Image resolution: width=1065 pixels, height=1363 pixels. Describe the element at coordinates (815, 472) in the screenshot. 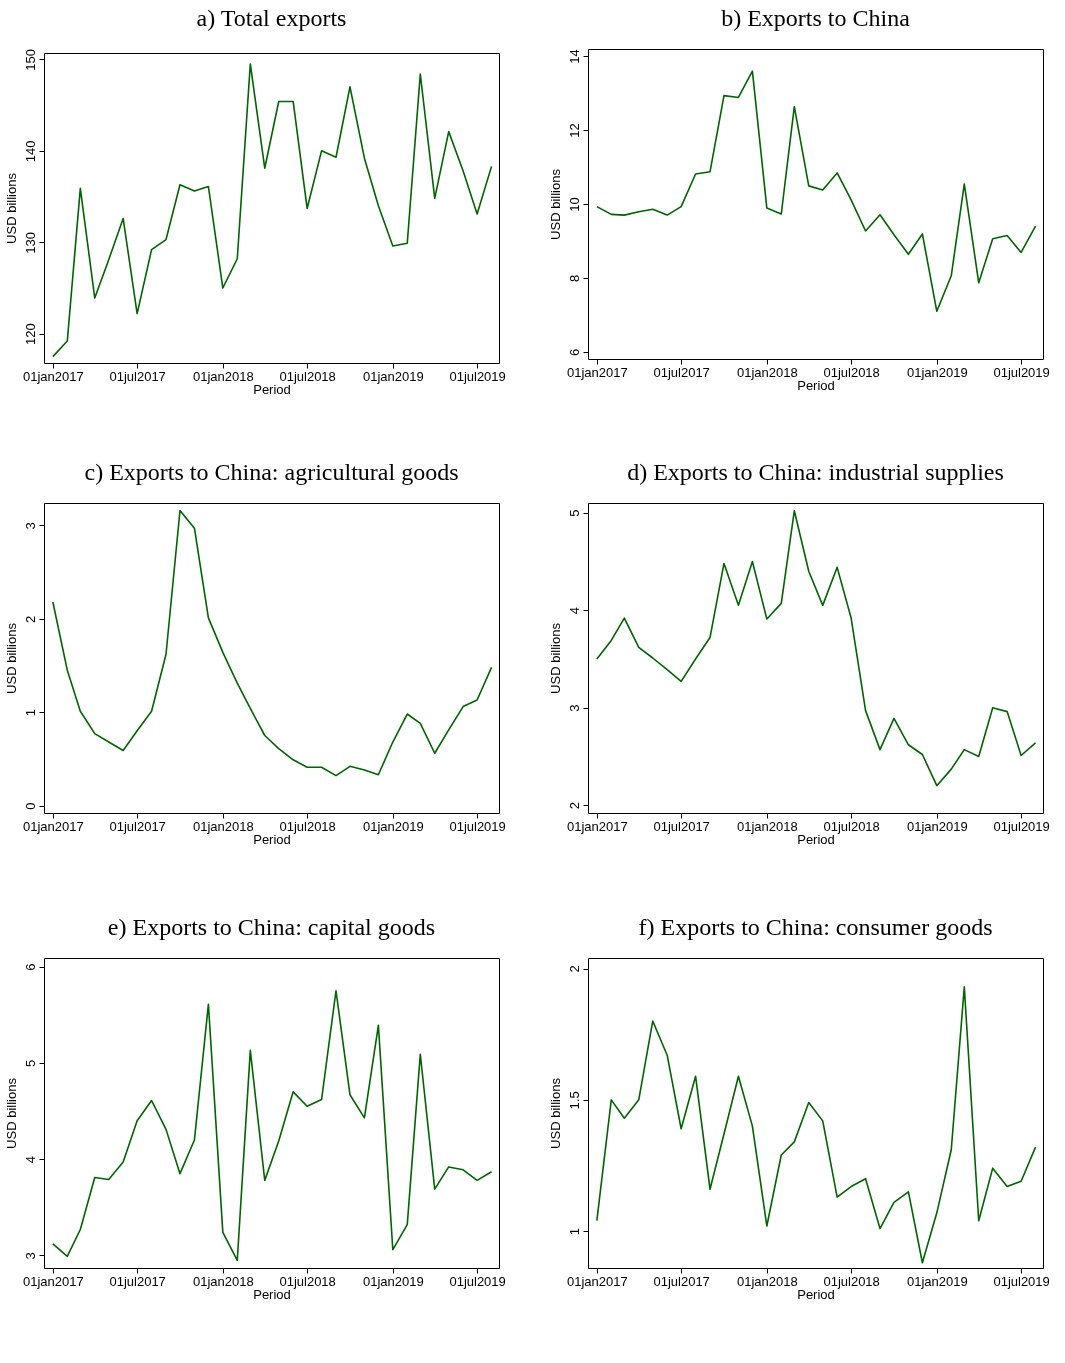

I see `chart-title: d) Exports to China: industrial supplies` at that location.